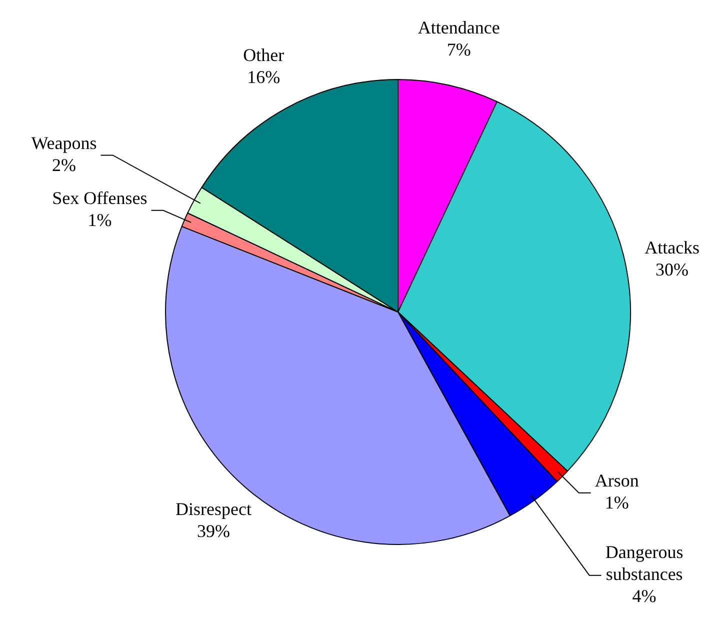  I want to click on data-label: 4%, so click(644, 596).